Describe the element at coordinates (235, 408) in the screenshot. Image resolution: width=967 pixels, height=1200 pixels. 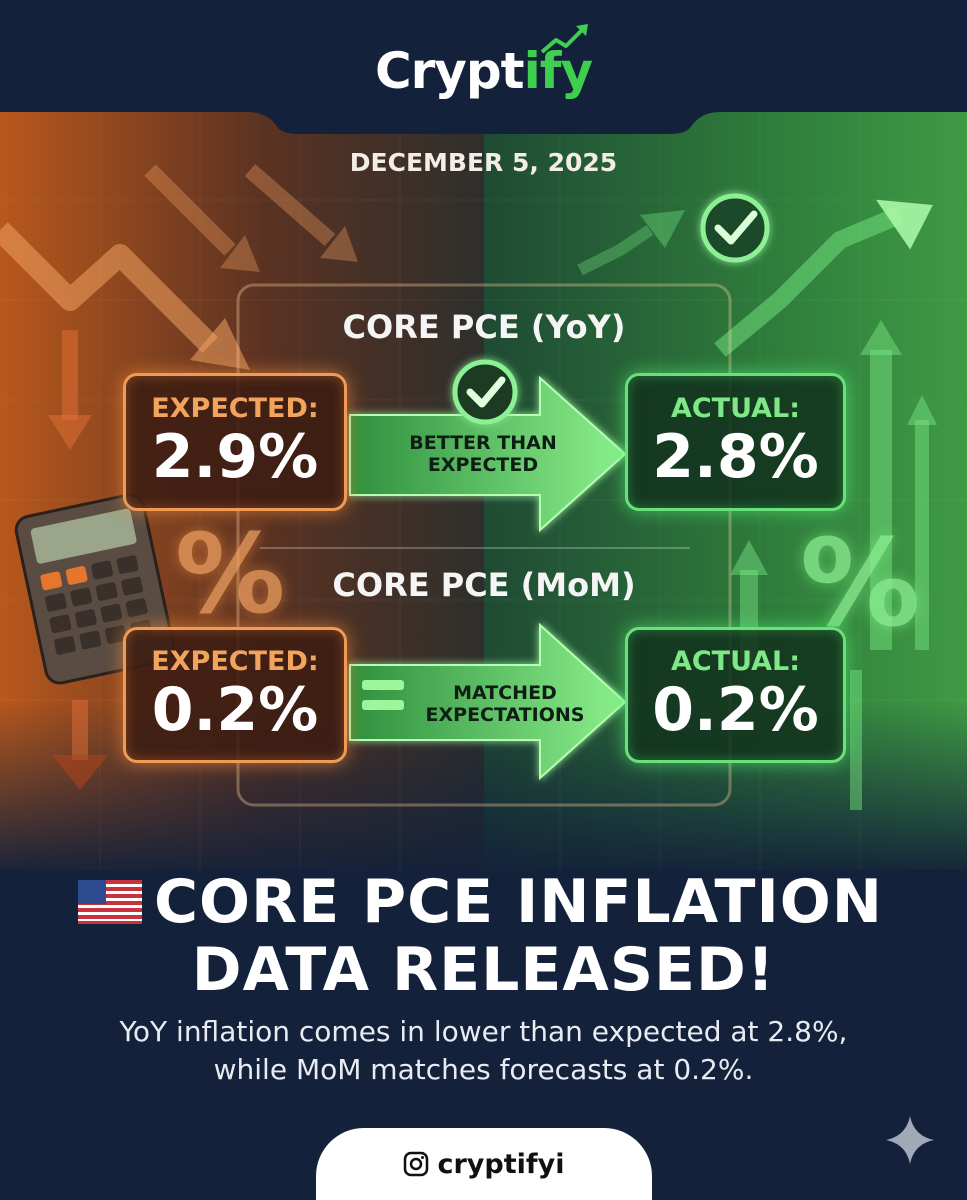
I see `yoy-expected-label: EXPECTED:` at that location.